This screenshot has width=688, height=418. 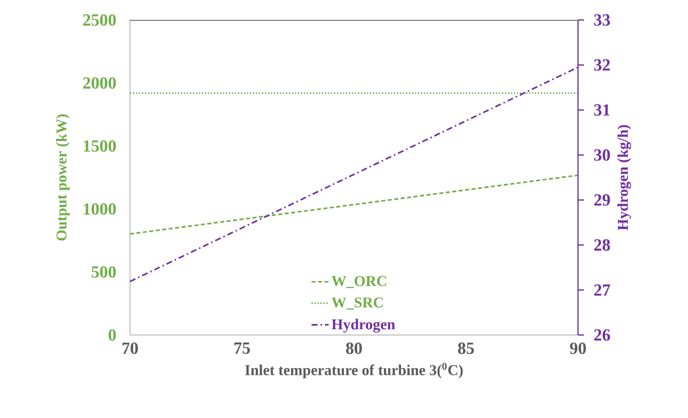 What do you see at coordinates (99, 20) in the screenshot?
I see `y-tick-label: 2500` at bounding box center [99, 20].